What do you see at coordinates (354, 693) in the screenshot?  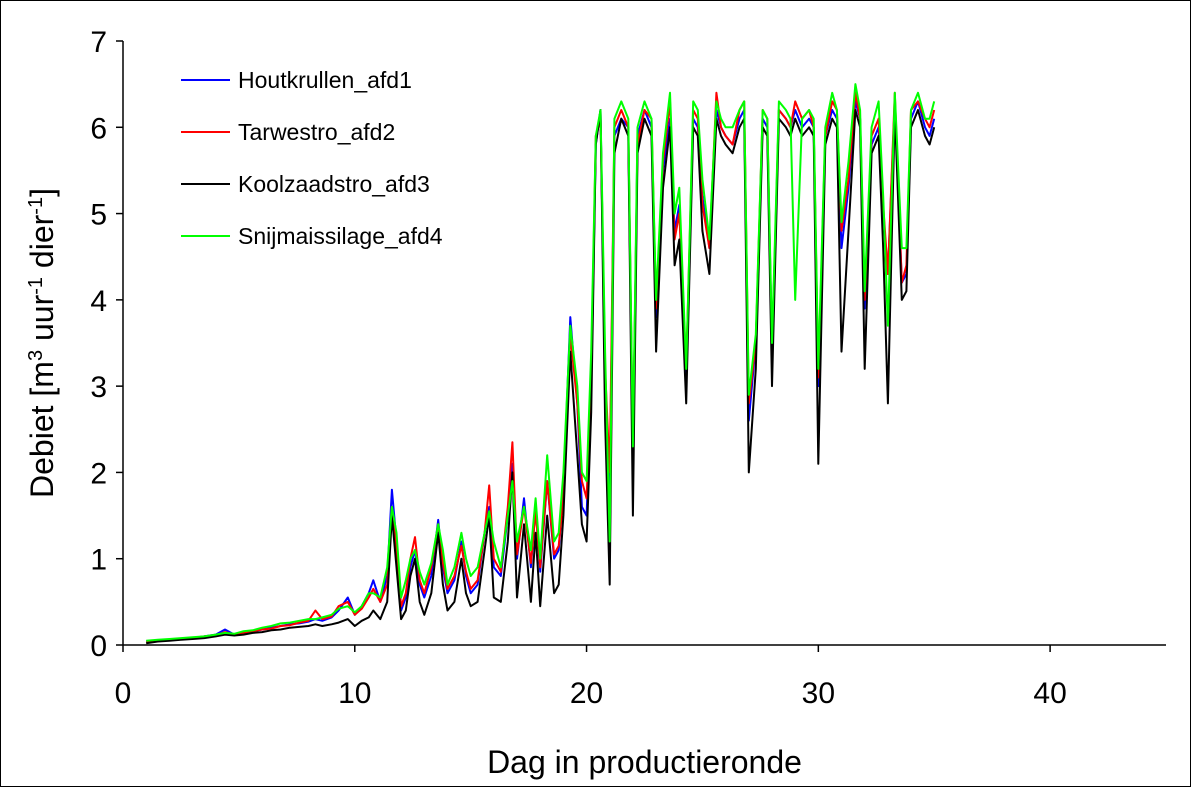 I see `x-tick-label: 10` at bounding box center [354, 693].